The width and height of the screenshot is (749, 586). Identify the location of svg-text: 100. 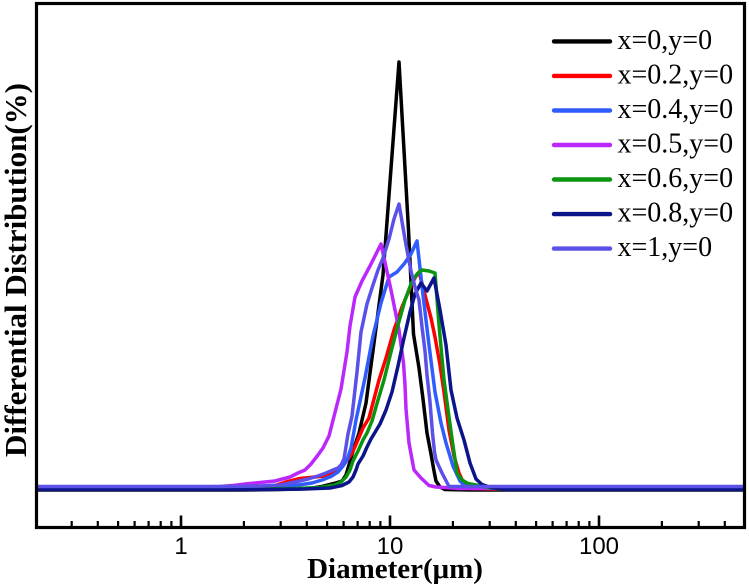
(599, 546).